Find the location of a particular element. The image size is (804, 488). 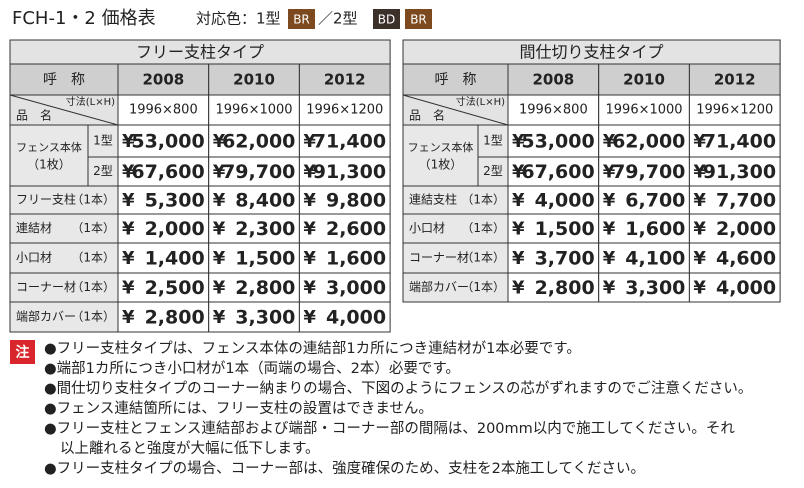

price: 5,300 is located at coordinates (175, 201).